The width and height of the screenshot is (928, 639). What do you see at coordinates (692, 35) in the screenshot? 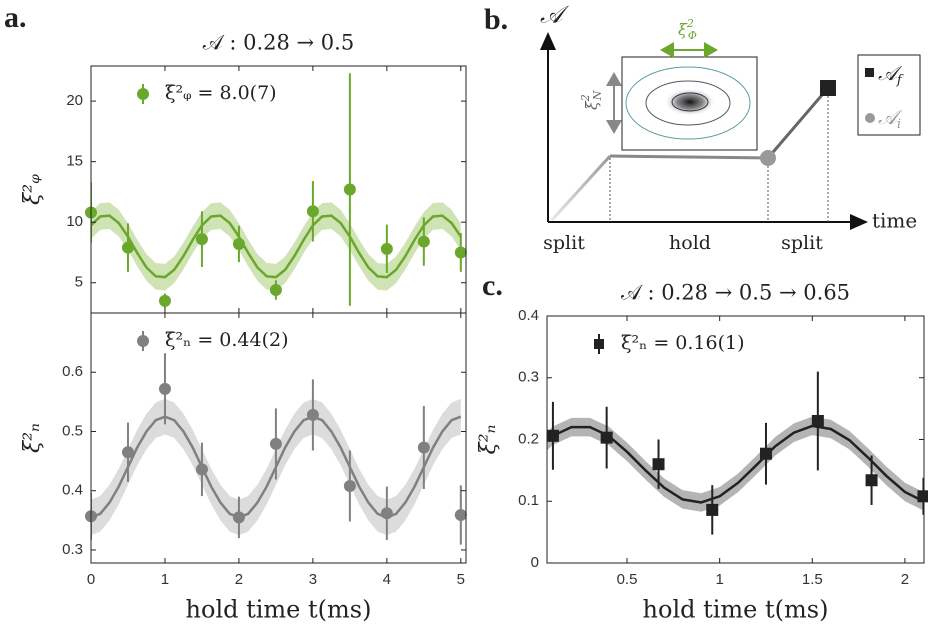
I see `subscript: Φ` at bounding box center [692, 35].